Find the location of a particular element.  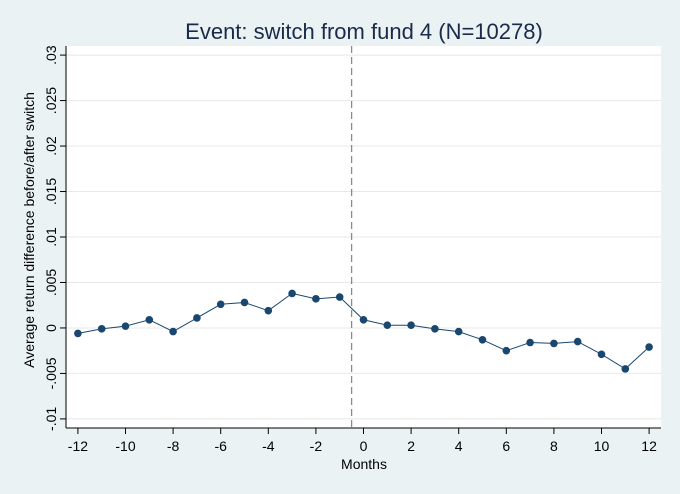

y-tick-label: .005 is located at coordinates (51, 282).